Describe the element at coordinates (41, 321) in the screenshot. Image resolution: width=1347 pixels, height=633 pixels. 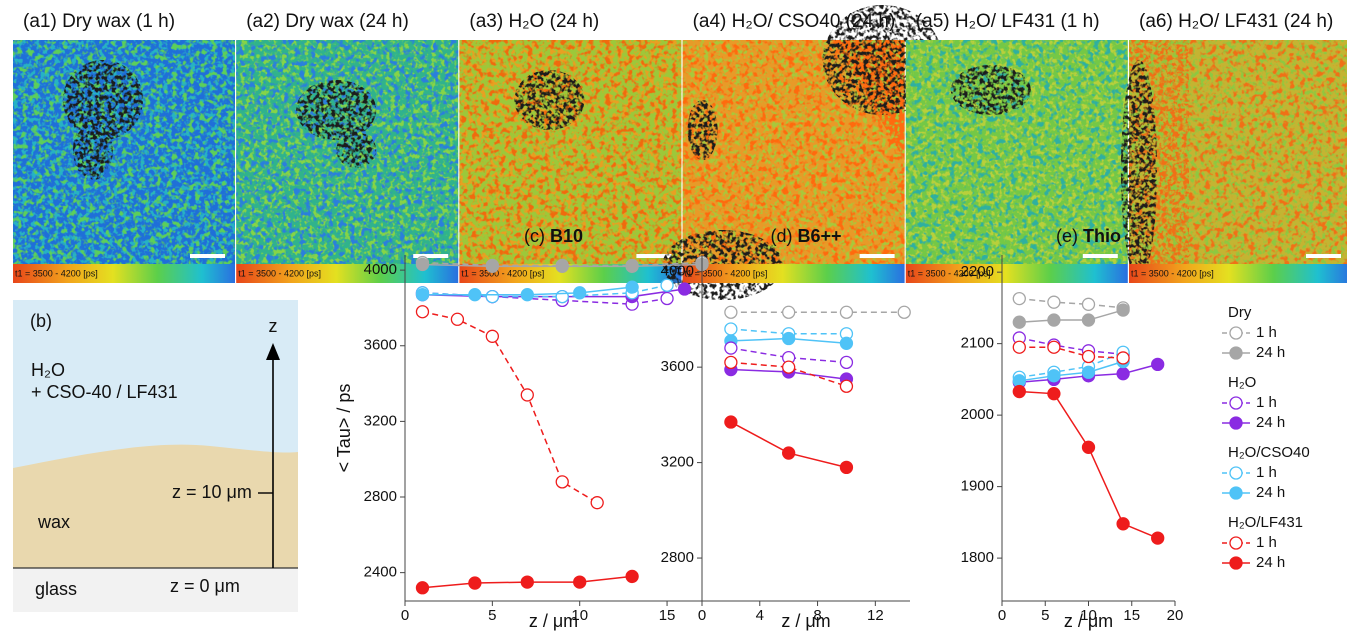
I see `panel-label: (b)` at that location.